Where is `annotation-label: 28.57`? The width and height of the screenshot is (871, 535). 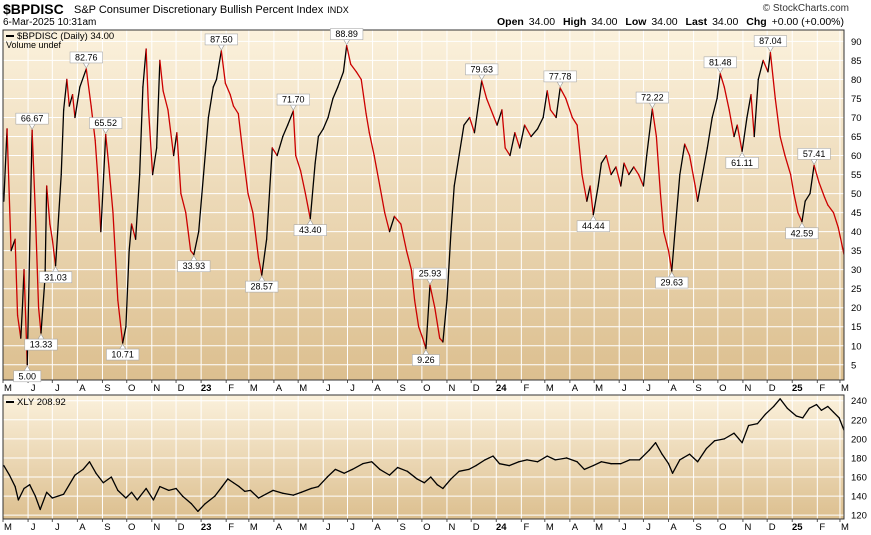
annotation-label: 28.57 is located at coordinates (262, 287).